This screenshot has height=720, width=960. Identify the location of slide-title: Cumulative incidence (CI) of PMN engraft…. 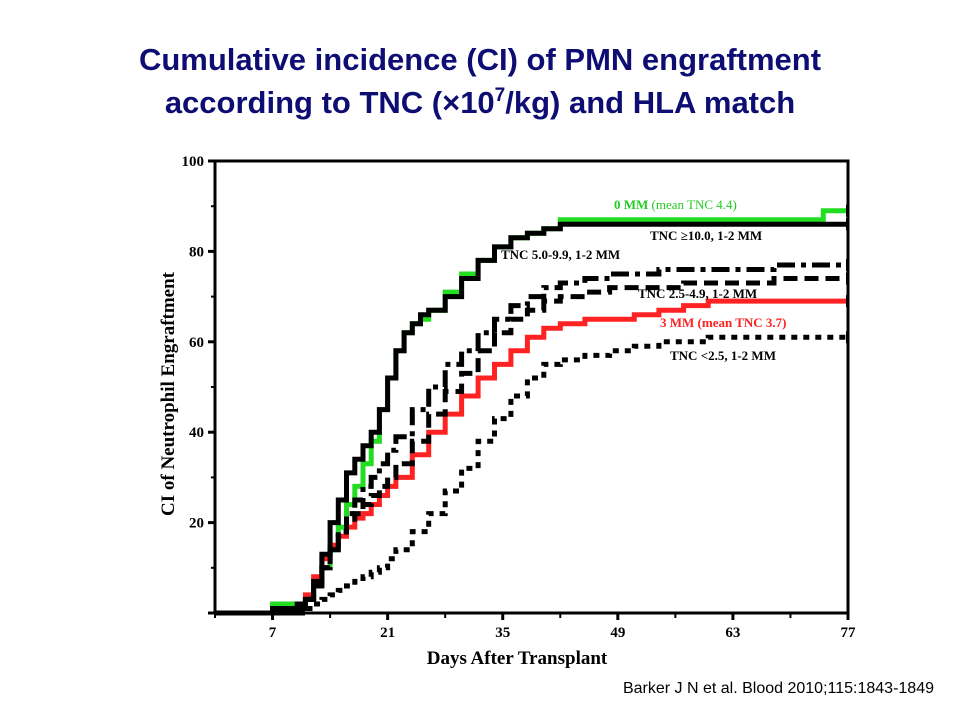
(480, 81).